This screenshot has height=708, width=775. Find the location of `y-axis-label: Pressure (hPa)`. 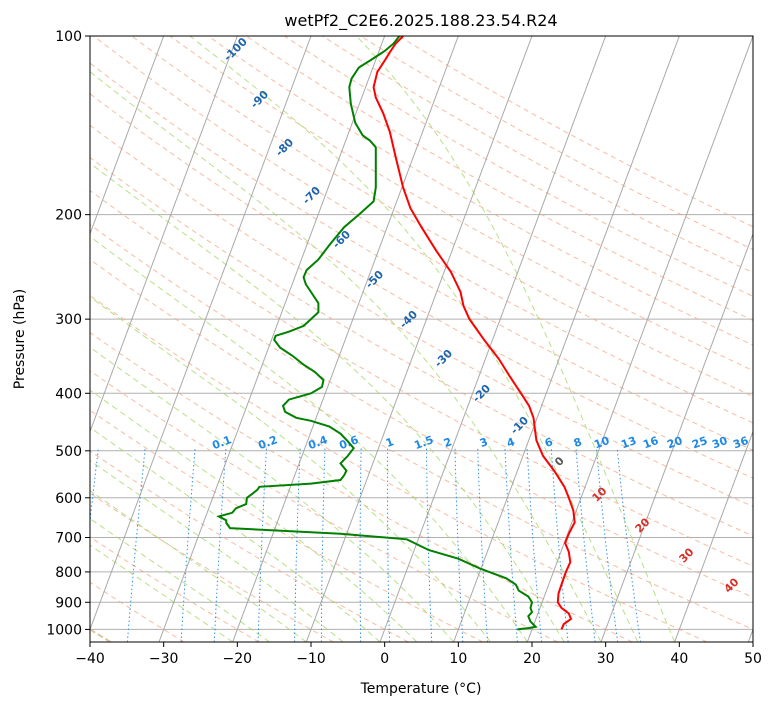

y-axis-label: Pressure (hPa) is located at coordinates (20, 339).